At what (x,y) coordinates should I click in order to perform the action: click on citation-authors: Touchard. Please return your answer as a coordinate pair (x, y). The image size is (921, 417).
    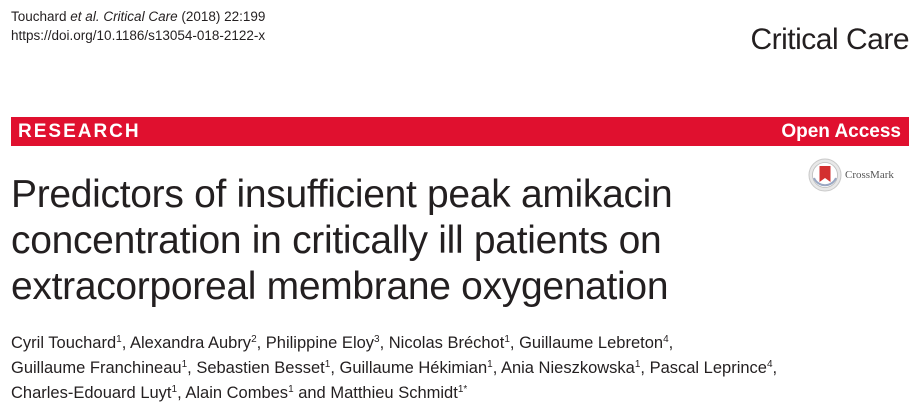
    Looking at the image, I should click on (41, 16).